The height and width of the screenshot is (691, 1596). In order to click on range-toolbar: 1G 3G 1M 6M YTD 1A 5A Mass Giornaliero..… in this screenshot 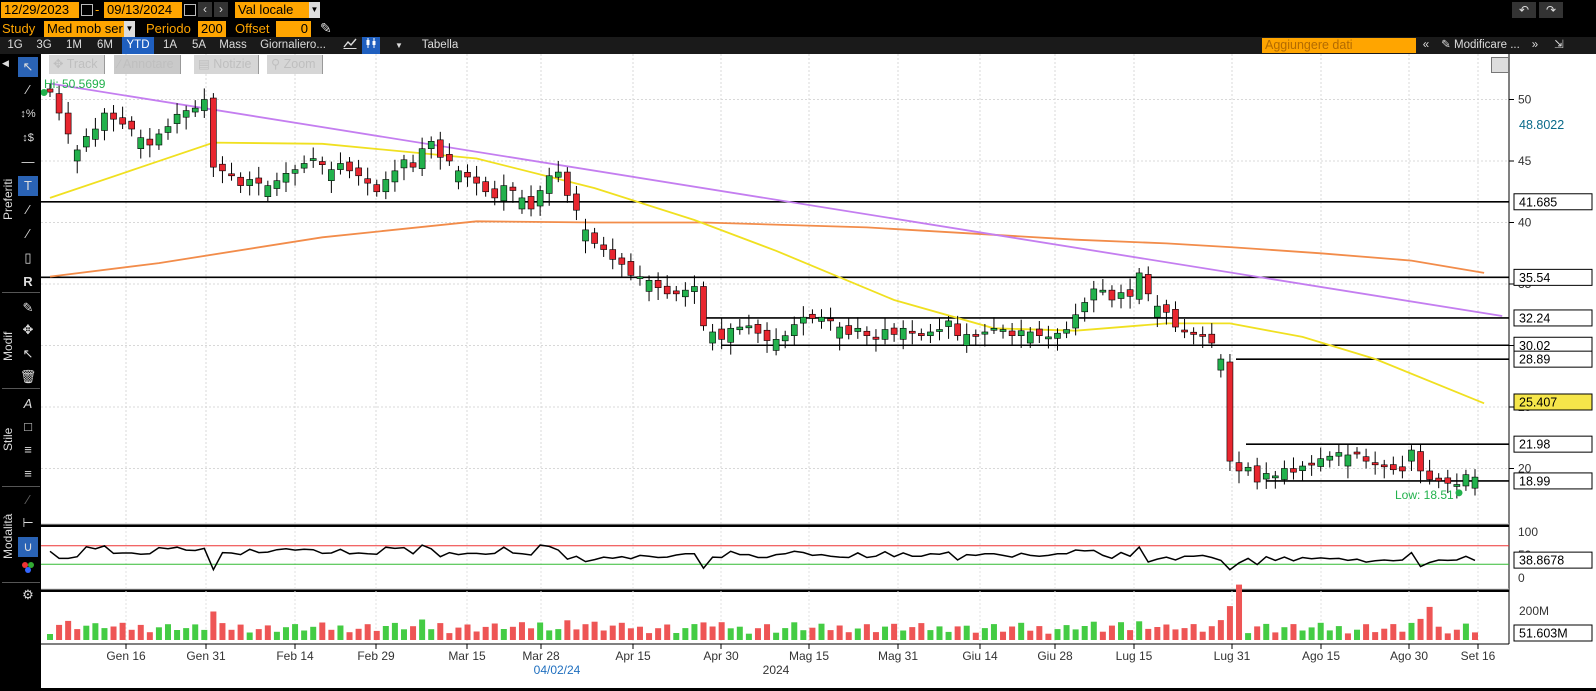, I will do `click(798, 45)`.